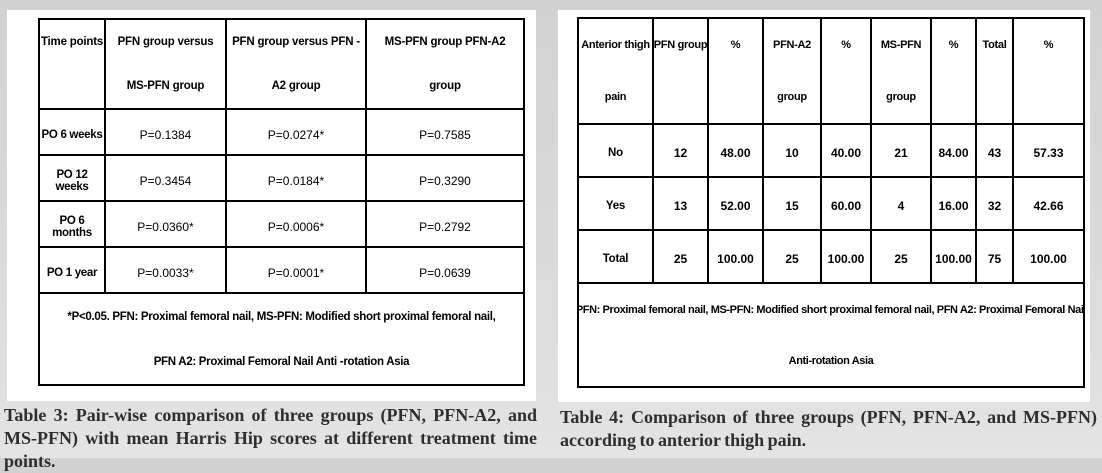 The width and height of the screenshot is (1102, 473). I want to click on header-line: PFN group, so click(680, 45).